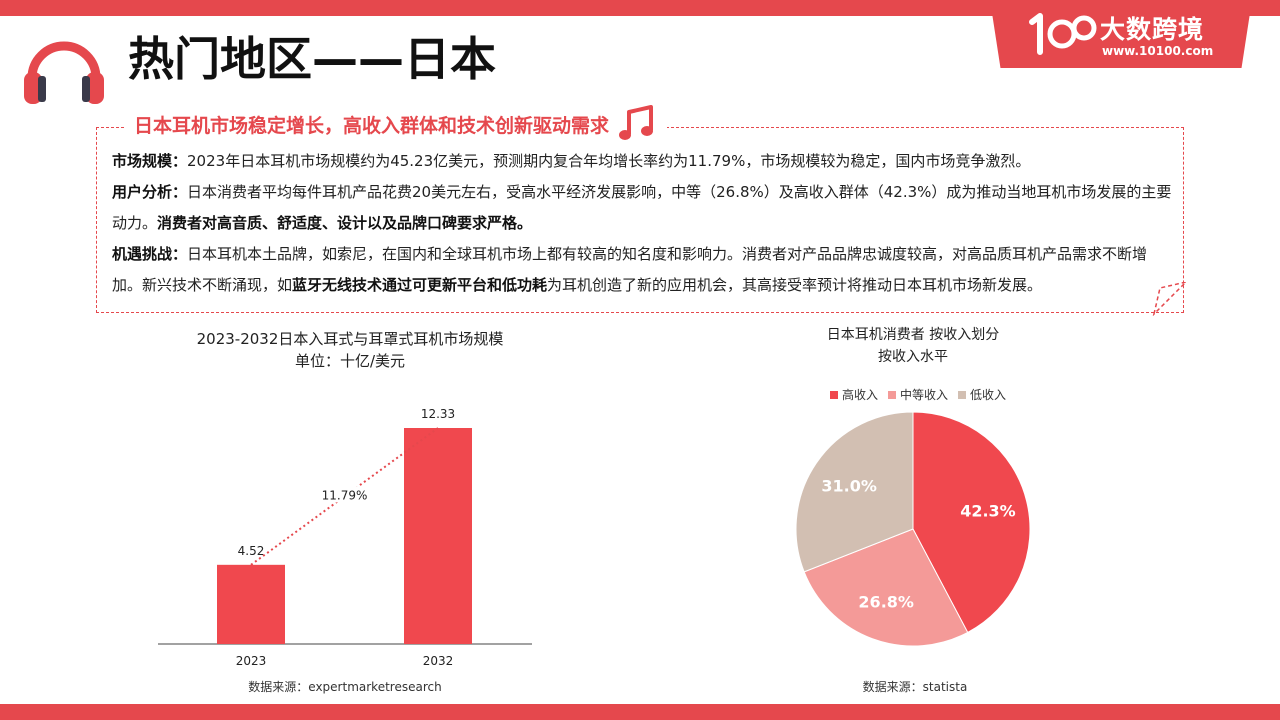  What do you see at coordinates (350, 350) in the screenshot?
I see `bar-chart-title-block: 2023-2032日本入耳式与耳罩式耳机市场规模 单位：十亿/美元` at bounding box center [350, 350].